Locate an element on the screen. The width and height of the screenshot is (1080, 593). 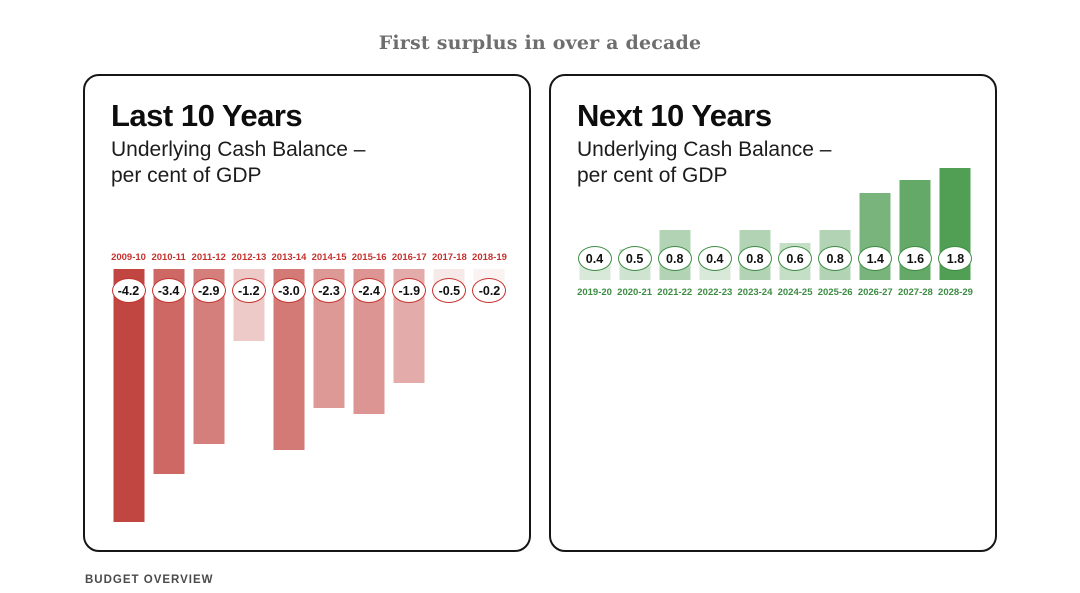
bar-column: 1.6 2027-28 is located at coordinates (915, 233).